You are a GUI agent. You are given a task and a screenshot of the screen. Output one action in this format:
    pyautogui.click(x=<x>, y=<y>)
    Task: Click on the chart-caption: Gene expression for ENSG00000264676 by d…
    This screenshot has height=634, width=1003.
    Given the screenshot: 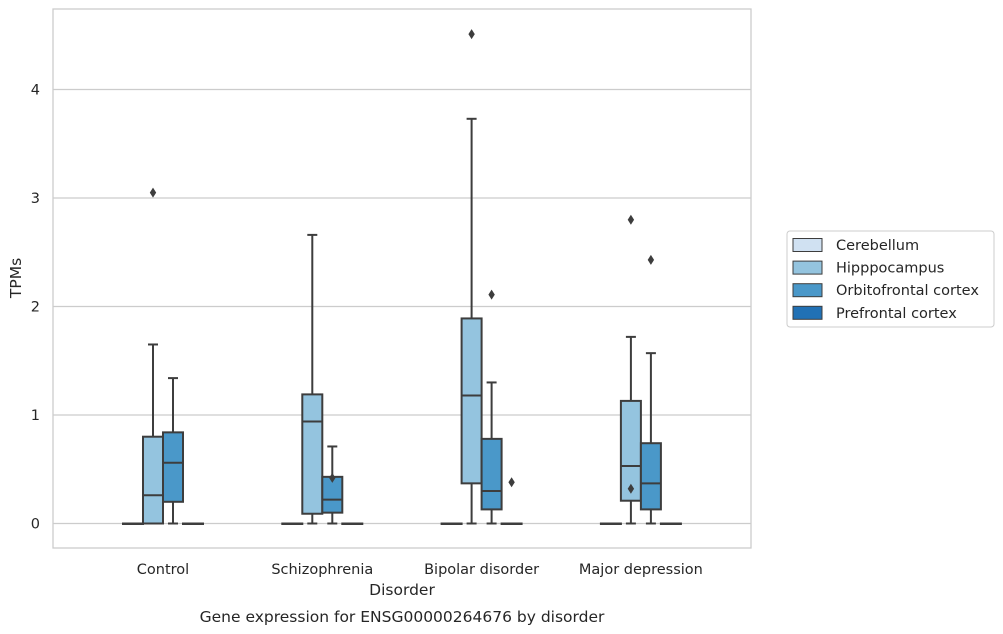 What is the action you would take?
    pyautogui.click(x=402, y=617)
    